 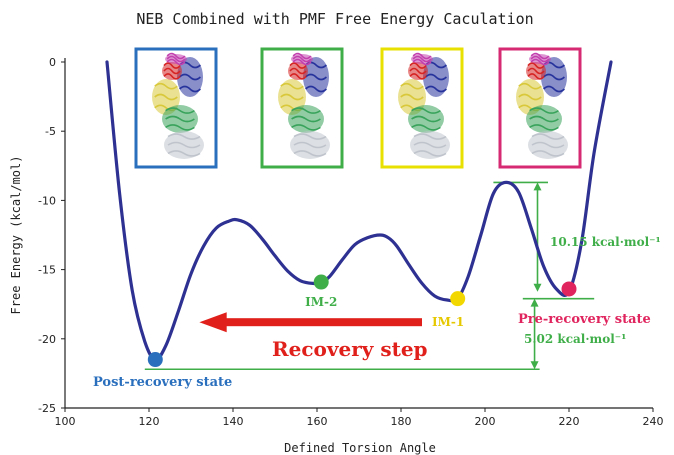 What do you see at coordinates (534, 302) in the screenshot?
I see `delta-arrow-head-up` at bounding box center [534, 302].